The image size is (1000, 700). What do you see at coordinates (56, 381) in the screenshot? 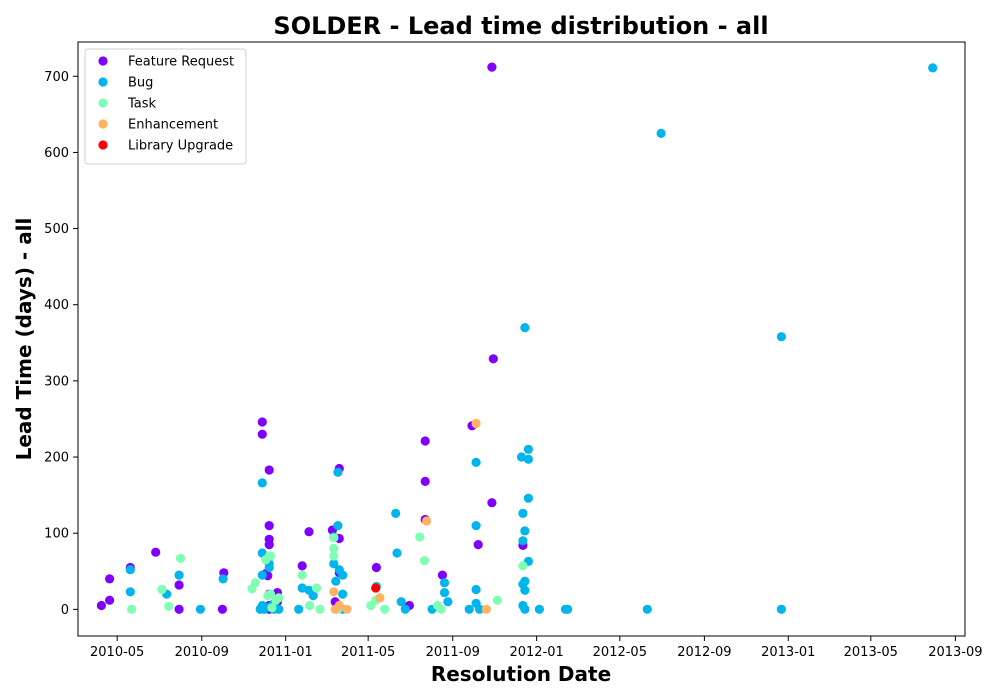
I see `y-tick-label: 300` at bounding box center [56, 381].